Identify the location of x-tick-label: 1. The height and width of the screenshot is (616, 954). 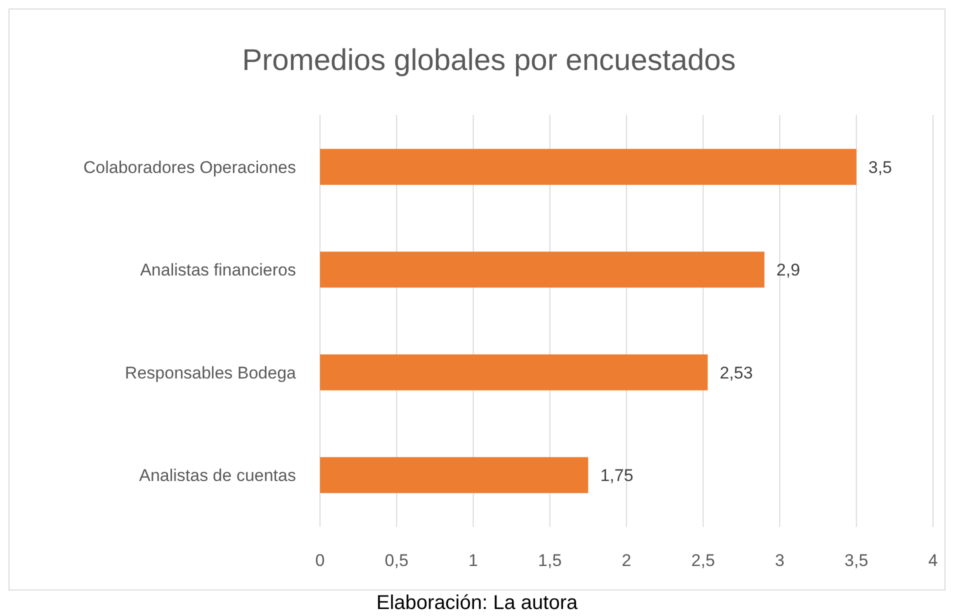
(473, 560).